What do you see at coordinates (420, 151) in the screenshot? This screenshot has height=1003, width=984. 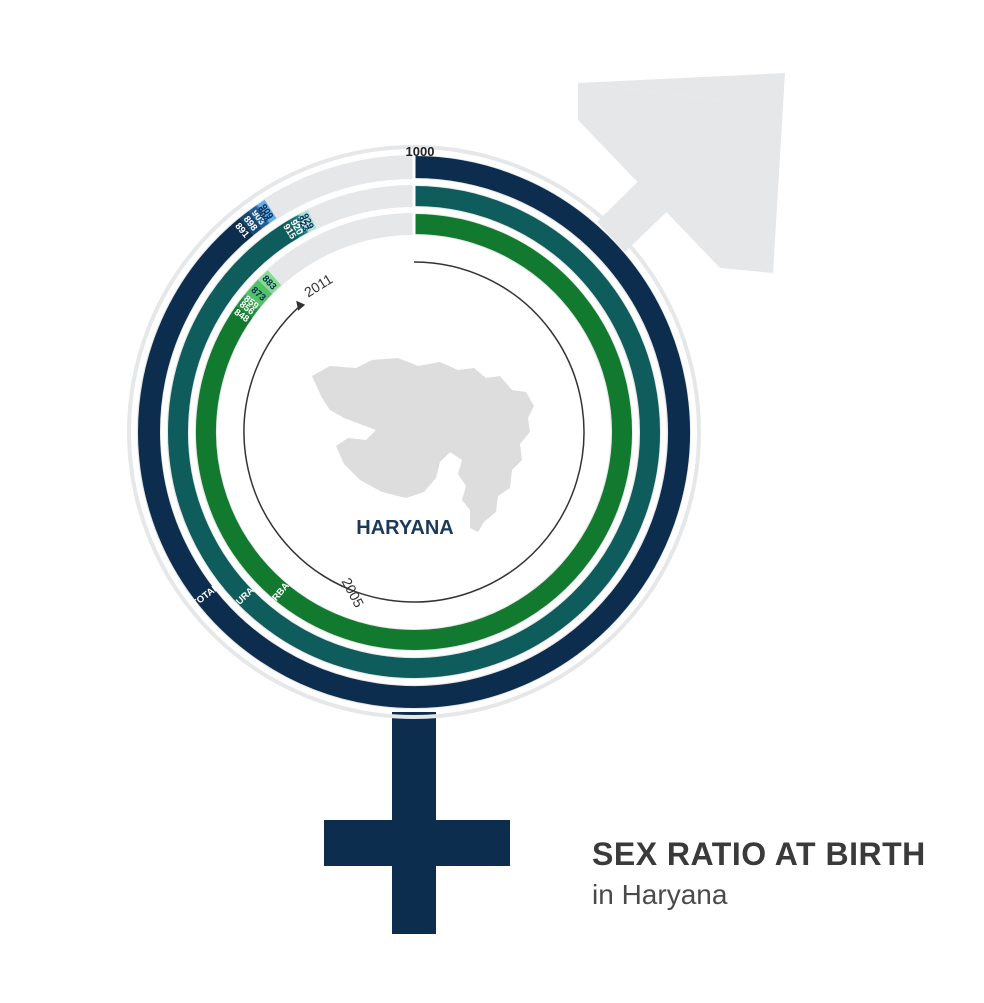 I see `max-value-label: 1000` at bounding box center [420, 151].